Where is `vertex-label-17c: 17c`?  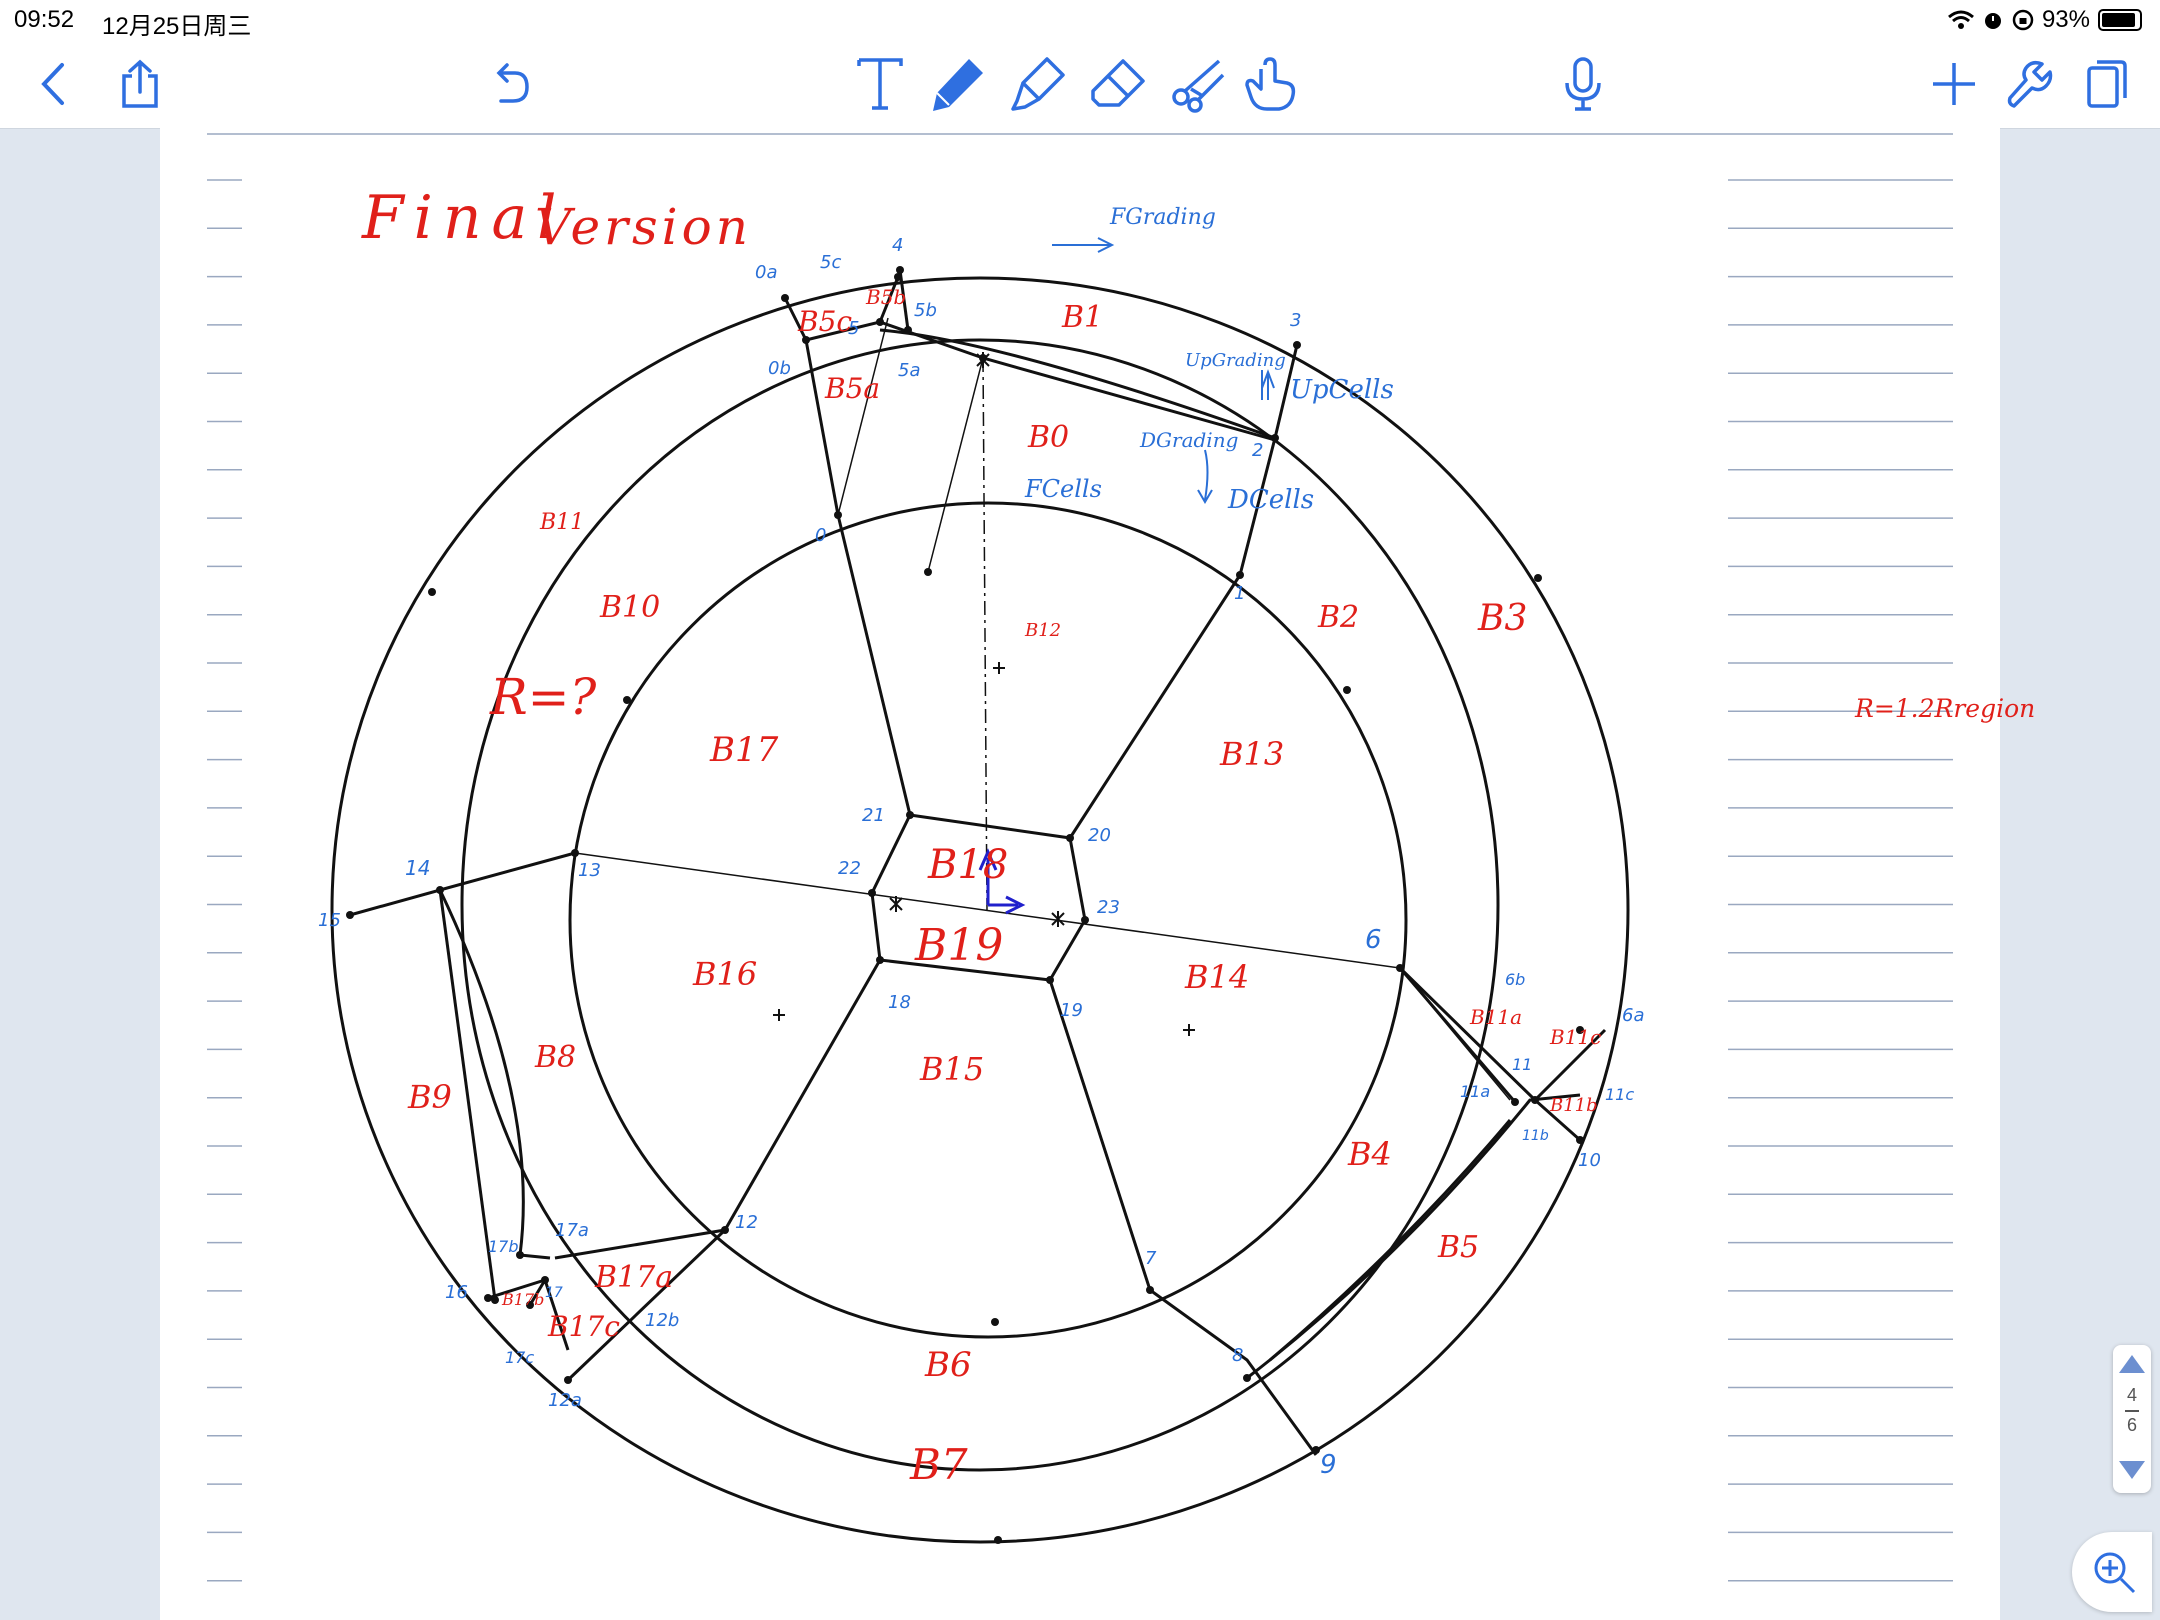 vertex-label-17c: 17c is located at coordinates (519, 1357).